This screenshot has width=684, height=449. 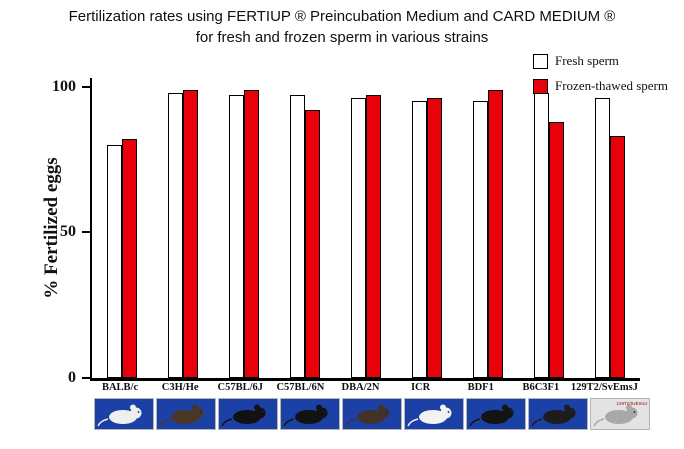 I want to click on bar-129t2-svemsj-fresh, so click(x=602, y=238).